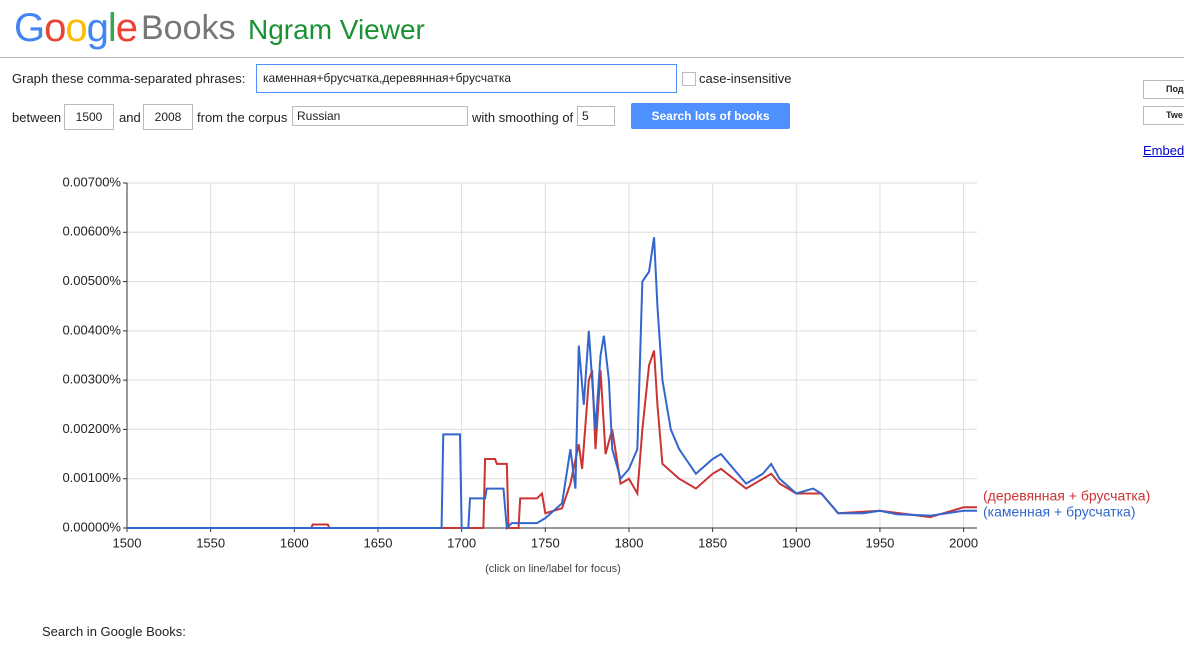 The width and height of the screenshot is (1184, 658). Describe the element at coordinates (710, 116) in the screenshot. I see `search-button: Search lots of books` at that location.